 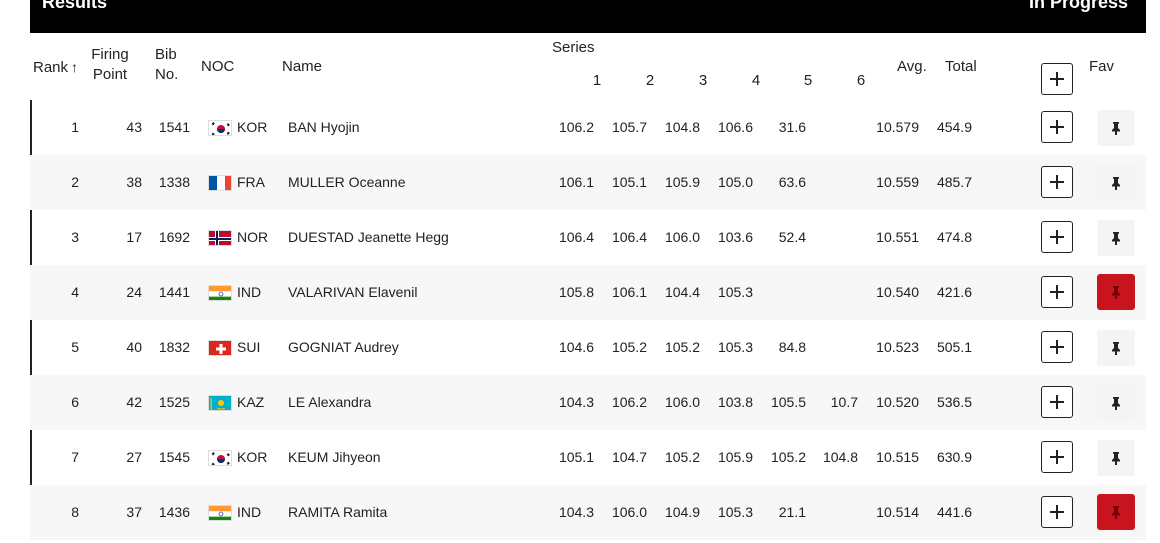 I want to click on noc-cell: IND, so click(x=249, y=292).